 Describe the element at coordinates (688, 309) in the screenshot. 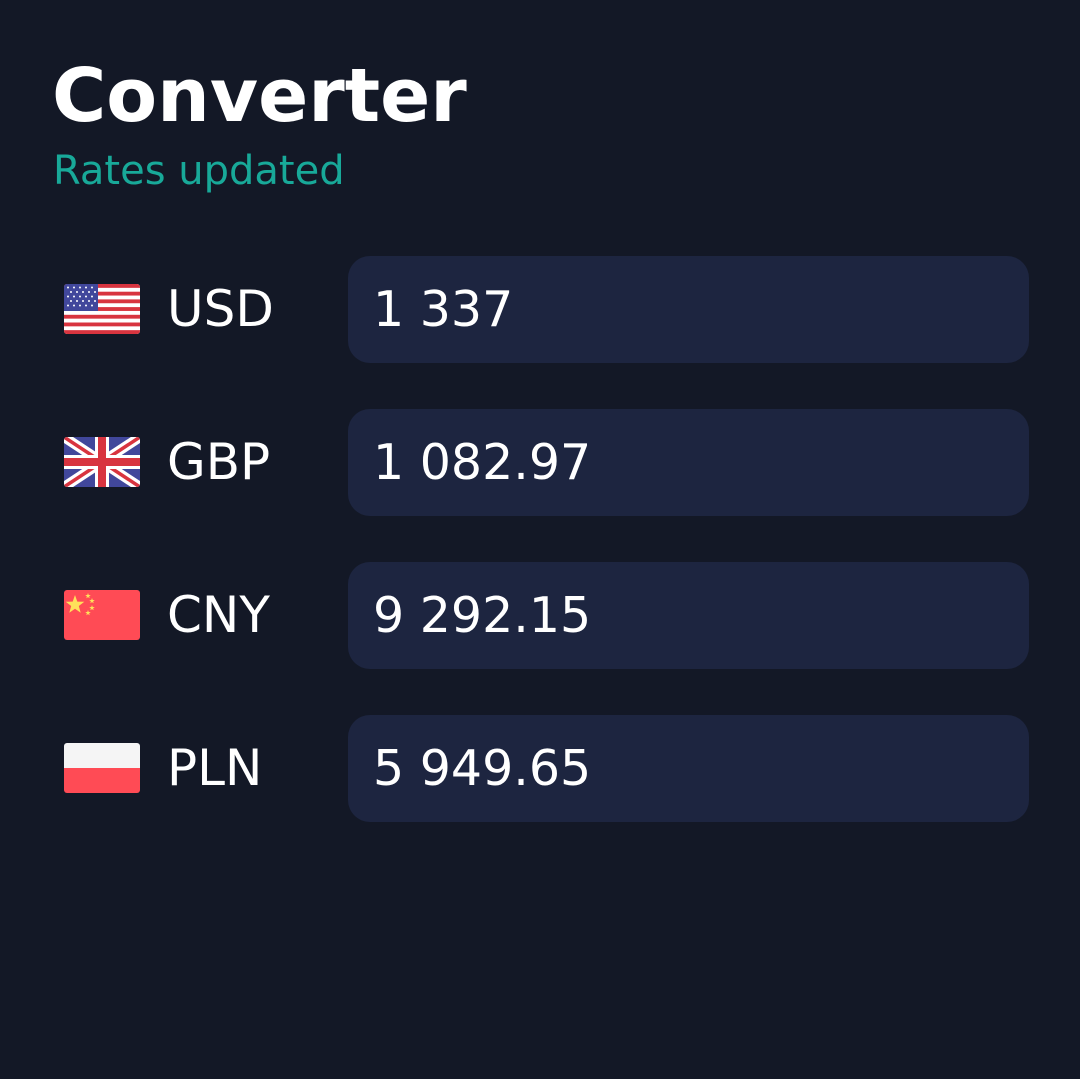

I see `amount-input-usd` at that location.